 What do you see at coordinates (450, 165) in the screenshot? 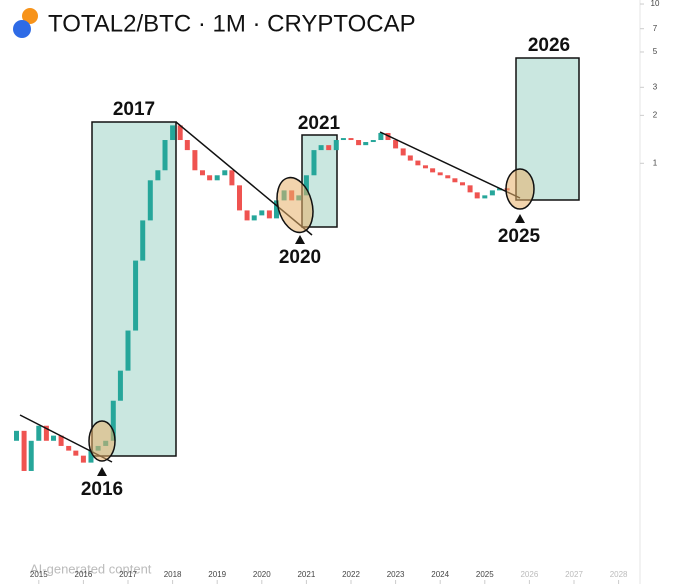
I see `trend-line` at bounding box center [450, 165].